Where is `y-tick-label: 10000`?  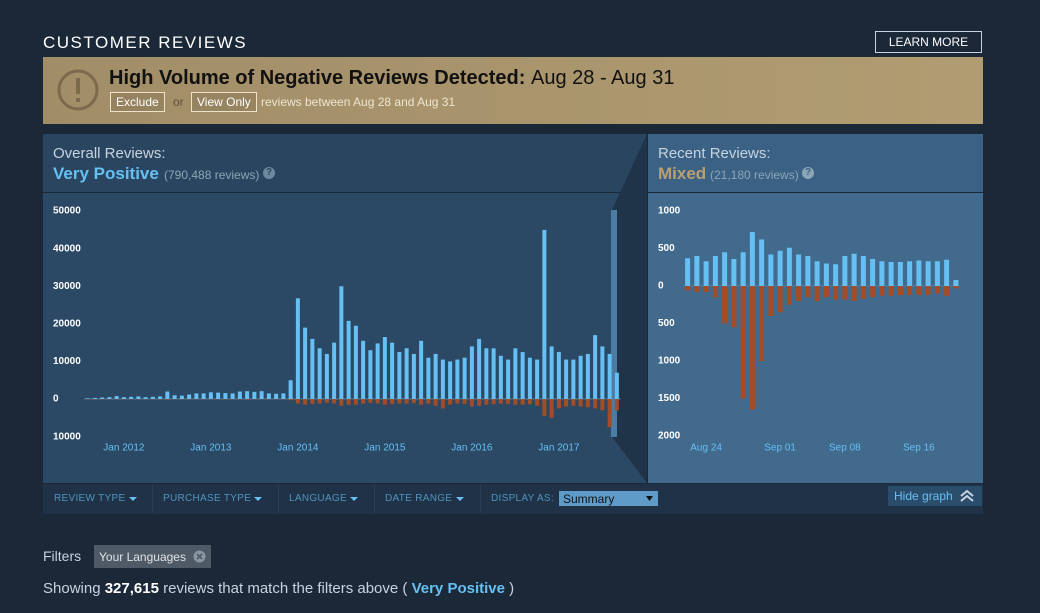
y-tick-label: 10000 is located at coordinates (67, 436).